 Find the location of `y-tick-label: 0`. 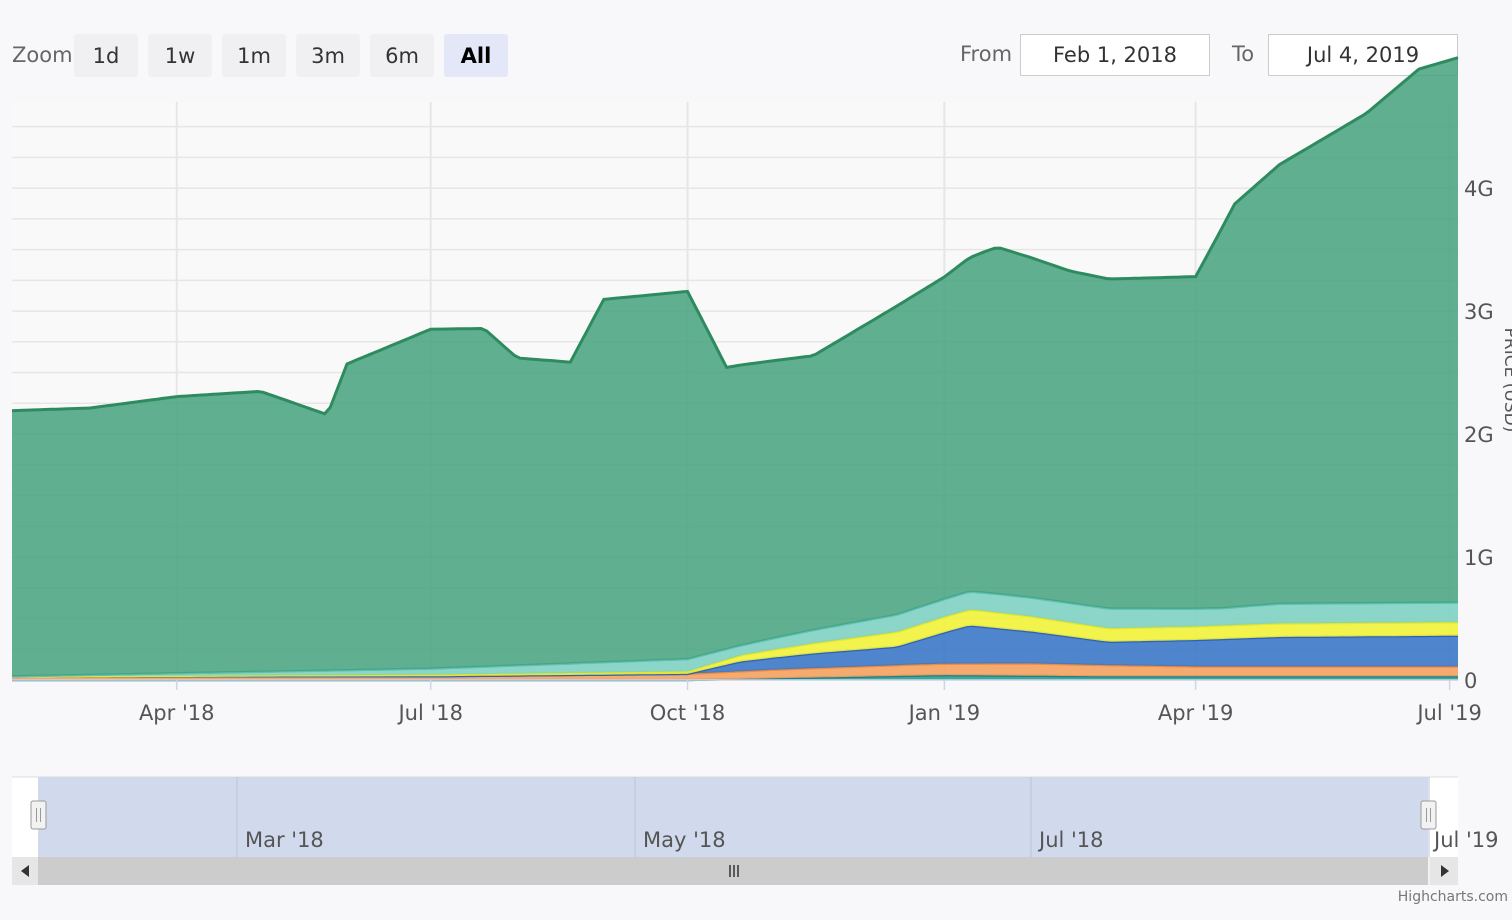

y-tick-label: 0 is located at coordinates (1470, 681).